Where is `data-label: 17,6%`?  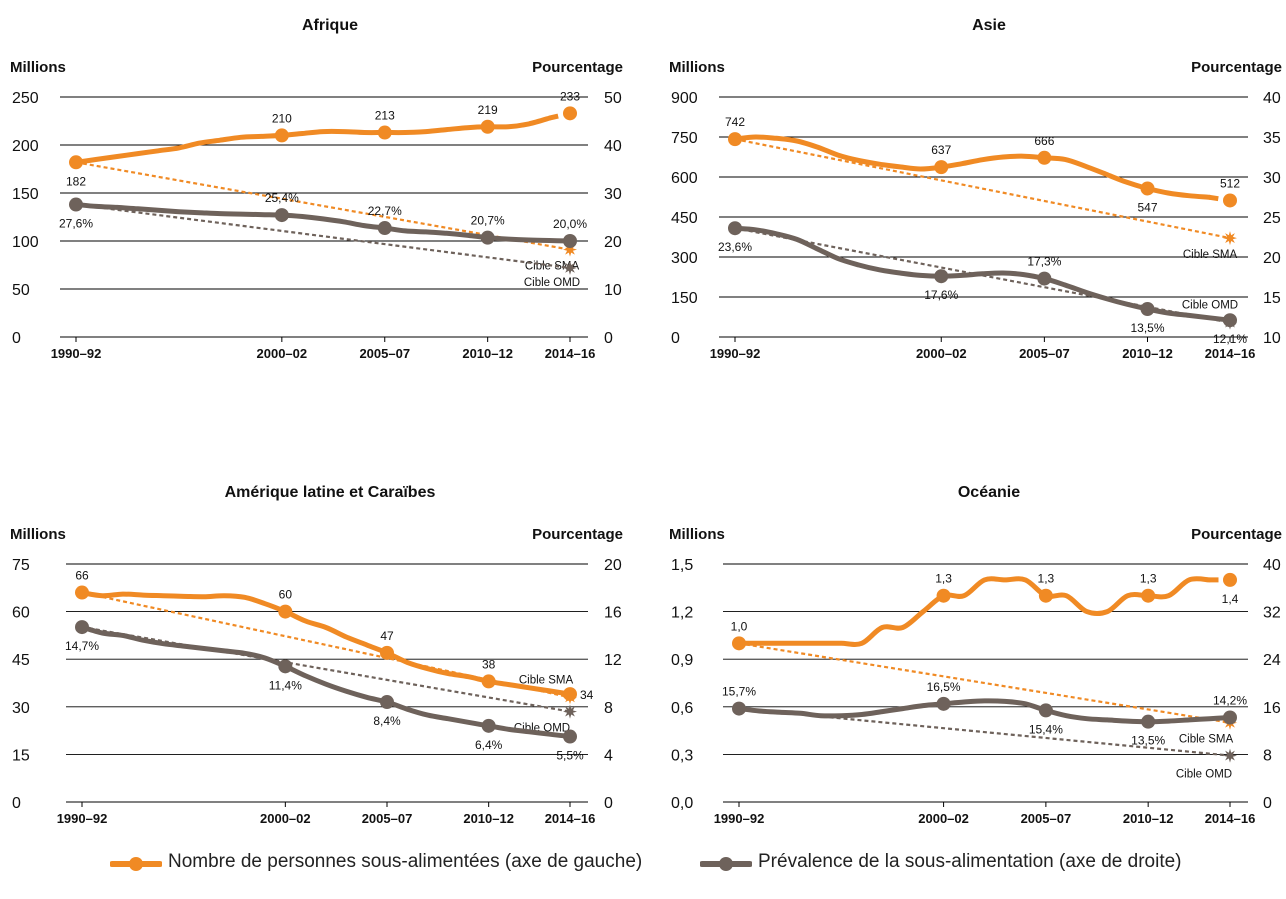 data-label: 17,6% is located at coordinates (941, 295).